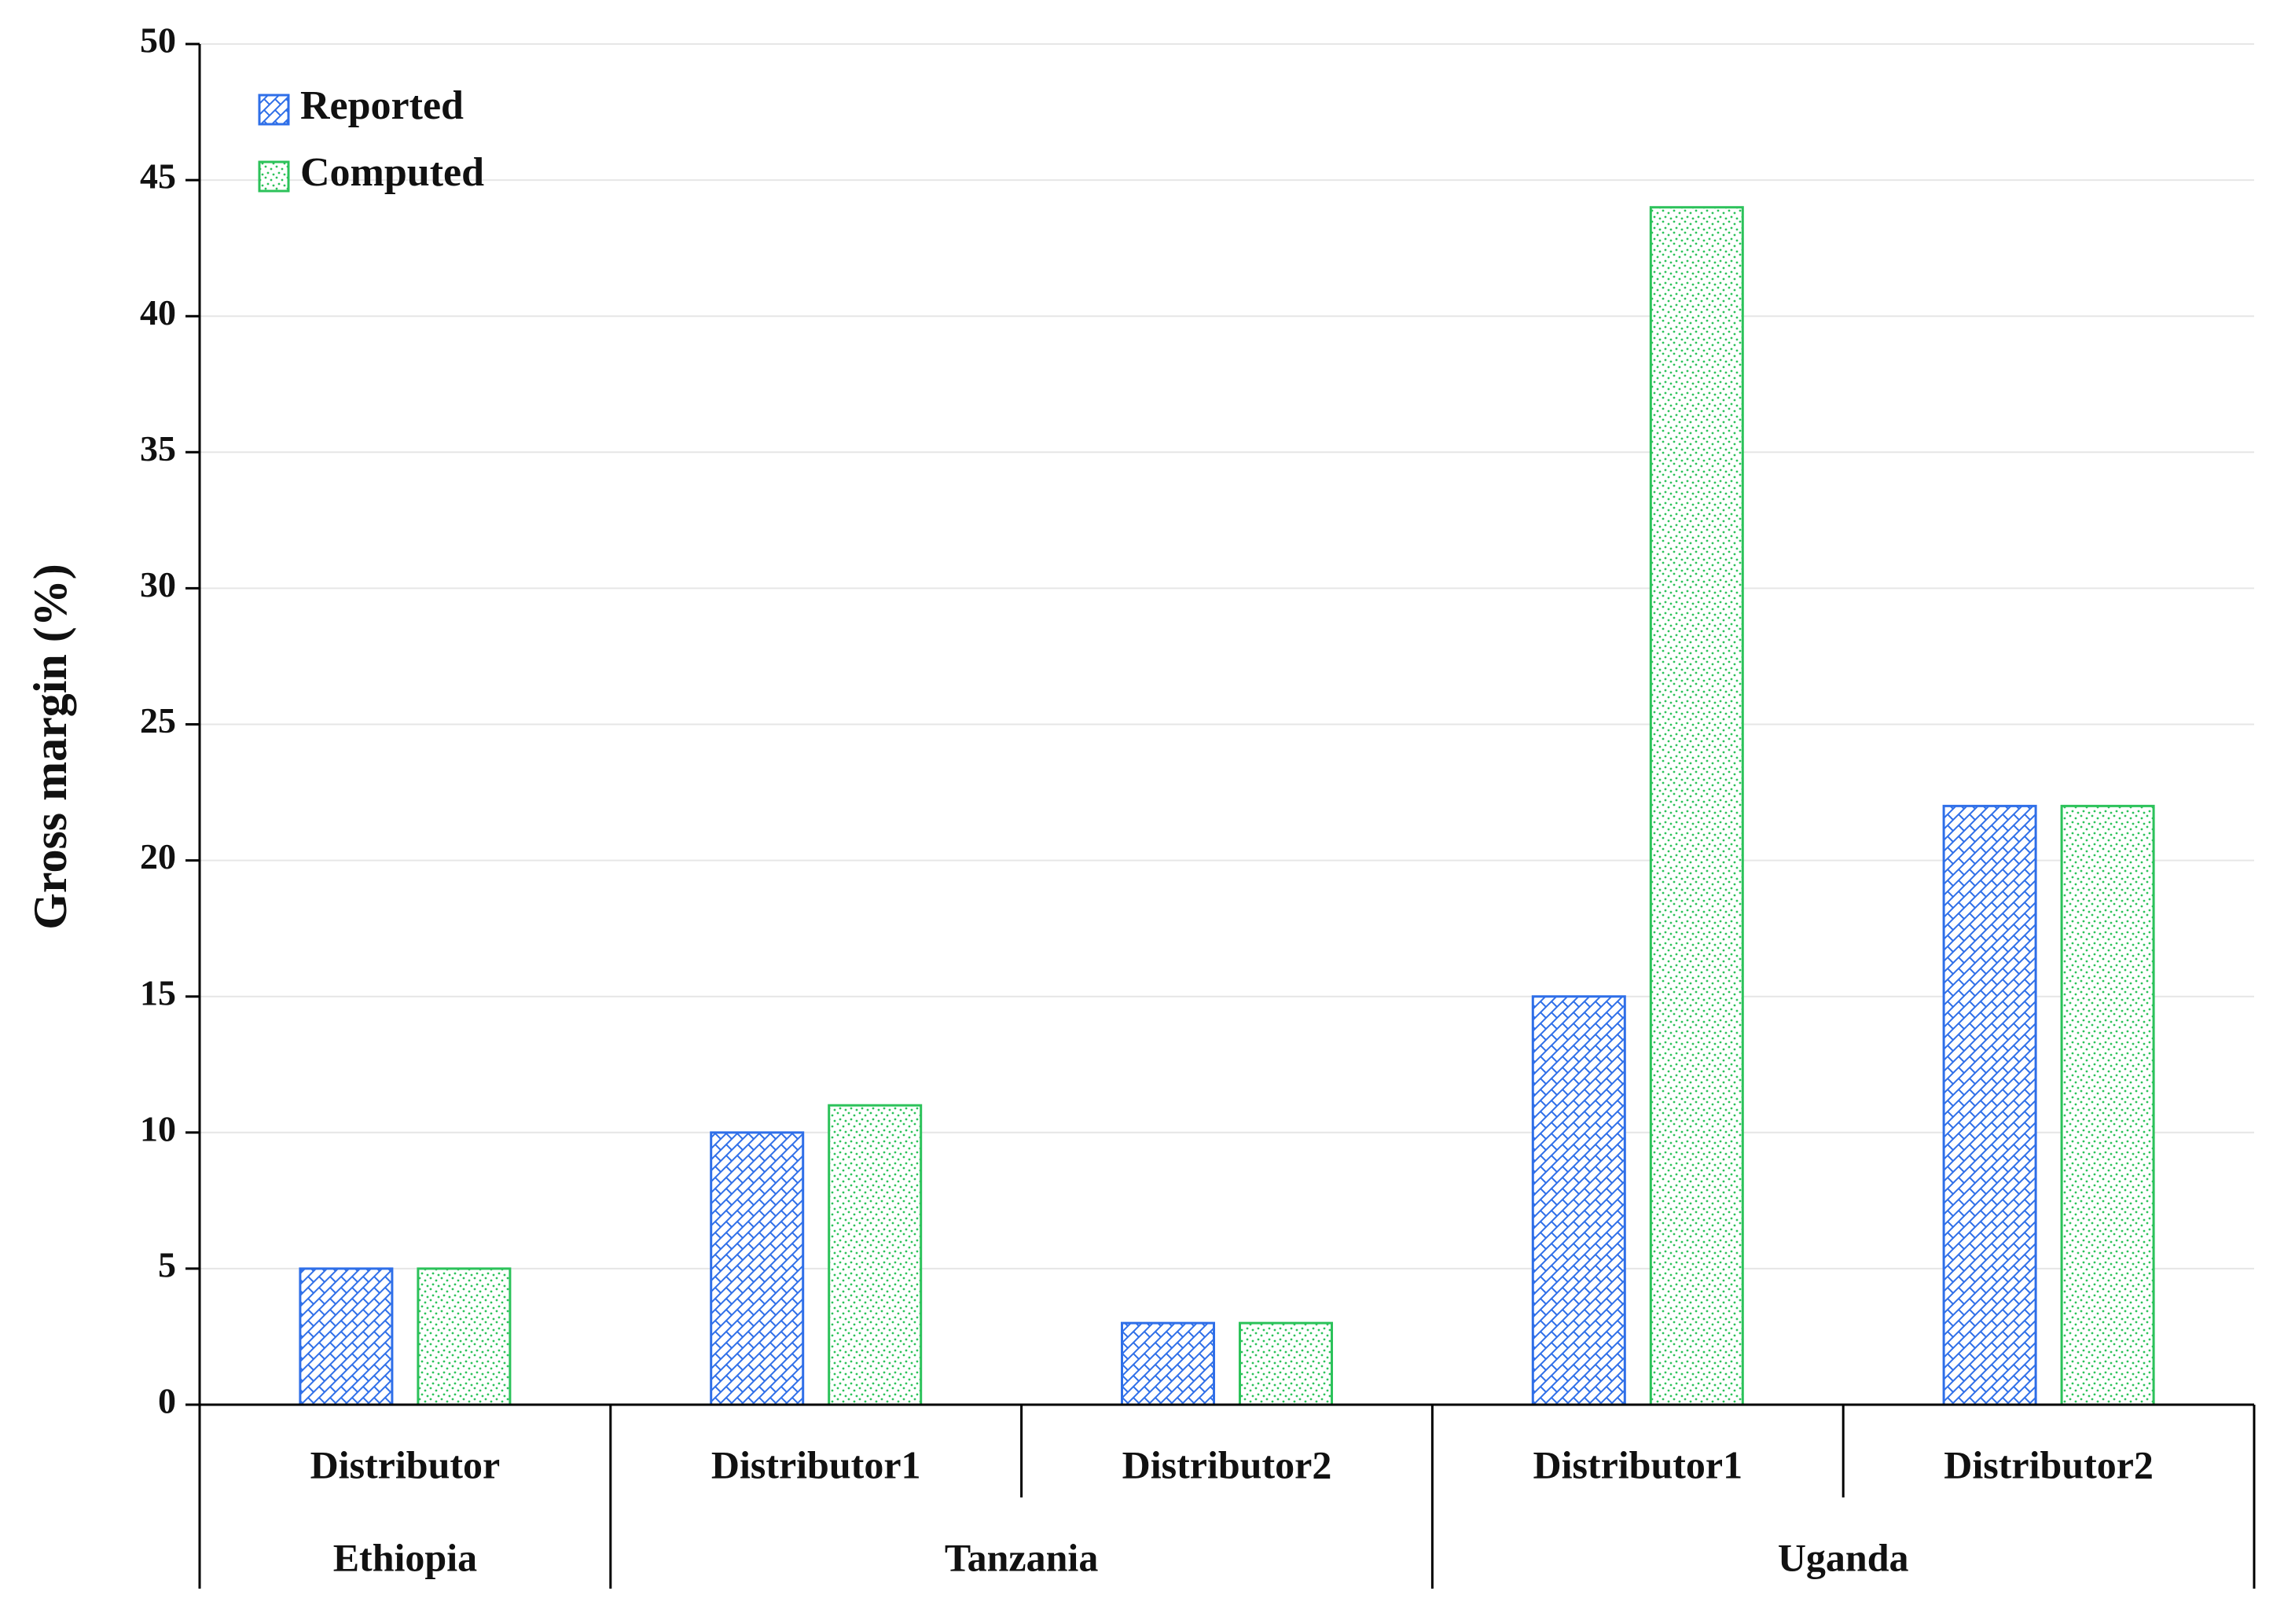  What do you see at coordinates (158, 992) in the screenshot?
I see `y-tick-label: 15` at bounding box center [158, 992].